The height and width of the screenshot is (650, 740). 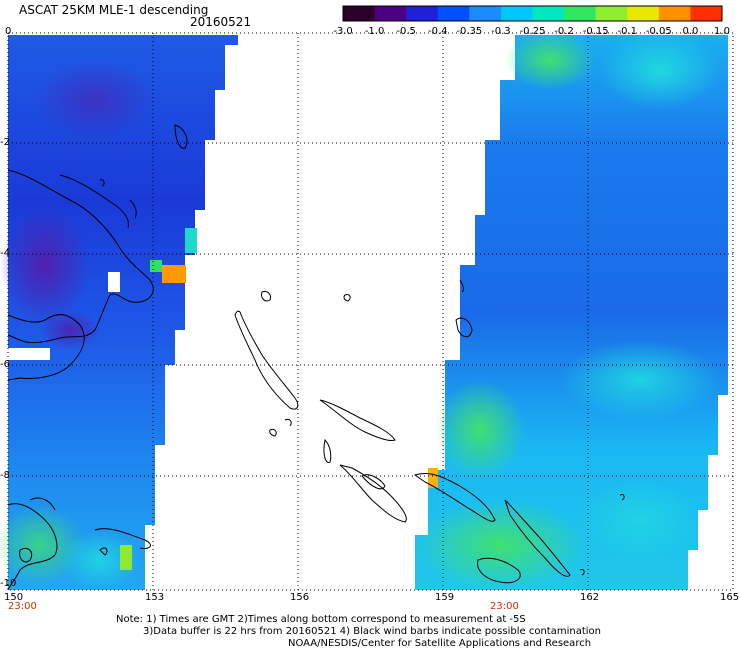 I want to click on colorbar-tick-label: -0.2, so click(x=564, y=31).